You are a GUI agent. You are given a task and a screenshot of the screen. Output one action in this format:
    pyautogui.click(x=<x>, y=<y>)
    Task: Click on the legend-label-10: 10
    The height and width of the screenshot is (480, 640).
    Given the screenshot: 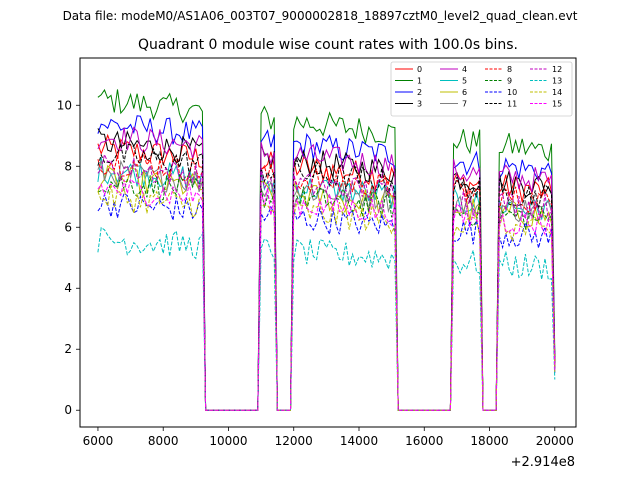 What is the action you would take?
    pyautogui.click(x=512, y=92)
    